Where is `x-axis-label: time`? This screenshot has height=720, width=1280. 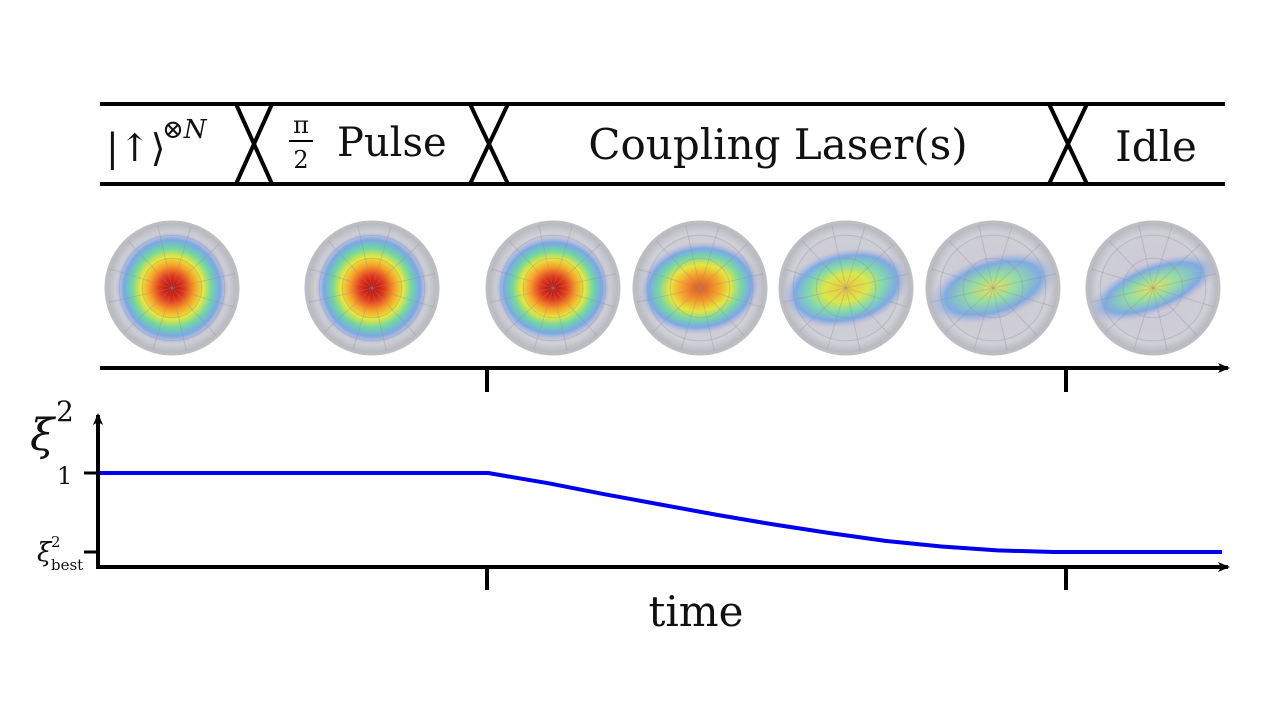
x-axis-label: time is located at coordinates (696, 611).